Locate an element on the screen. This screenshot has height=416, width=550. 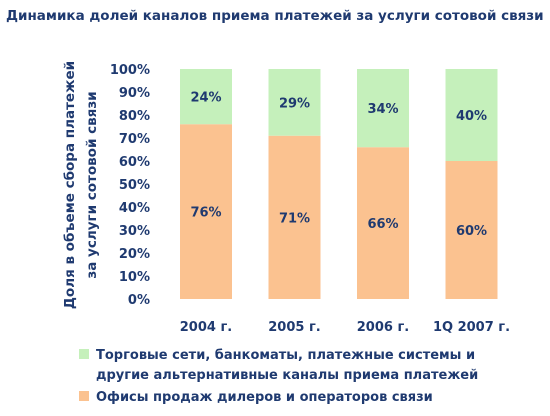
x-axis: 2004 г. 2005 г. 2006 г. 1Q 2007 г. is located at coordinates (345, 327).